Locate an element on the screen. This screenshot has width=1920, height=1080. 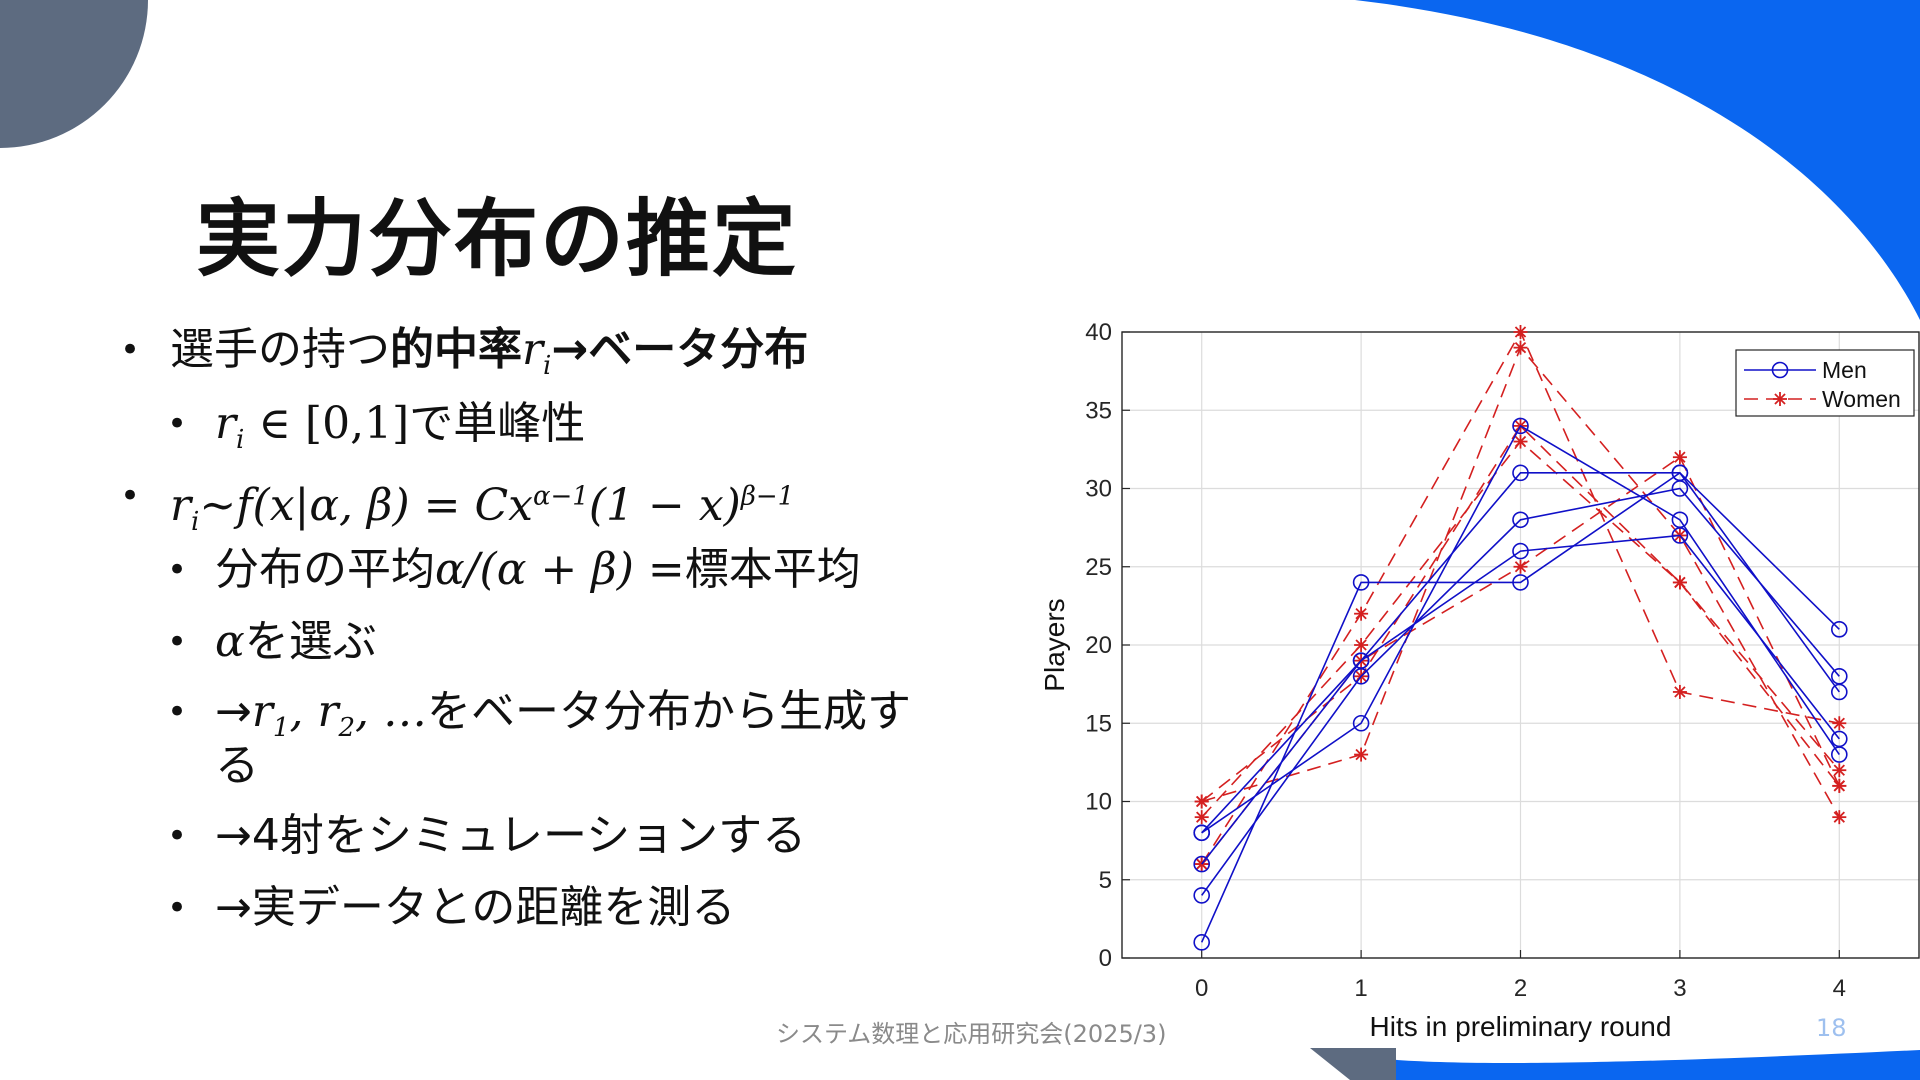
bullet-1-var-sub: i is located at coordinates (547, 365).